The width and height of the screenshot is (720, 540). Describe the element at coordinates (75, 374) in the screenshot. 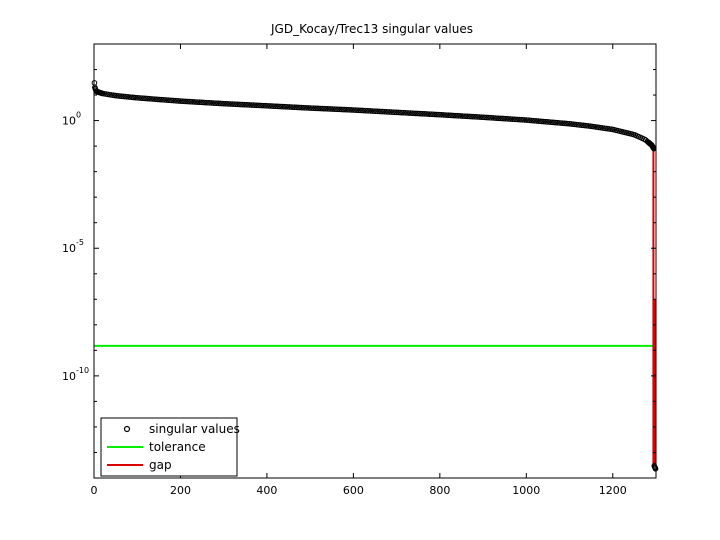

I see `y-tick-label: 10-10` at that location.